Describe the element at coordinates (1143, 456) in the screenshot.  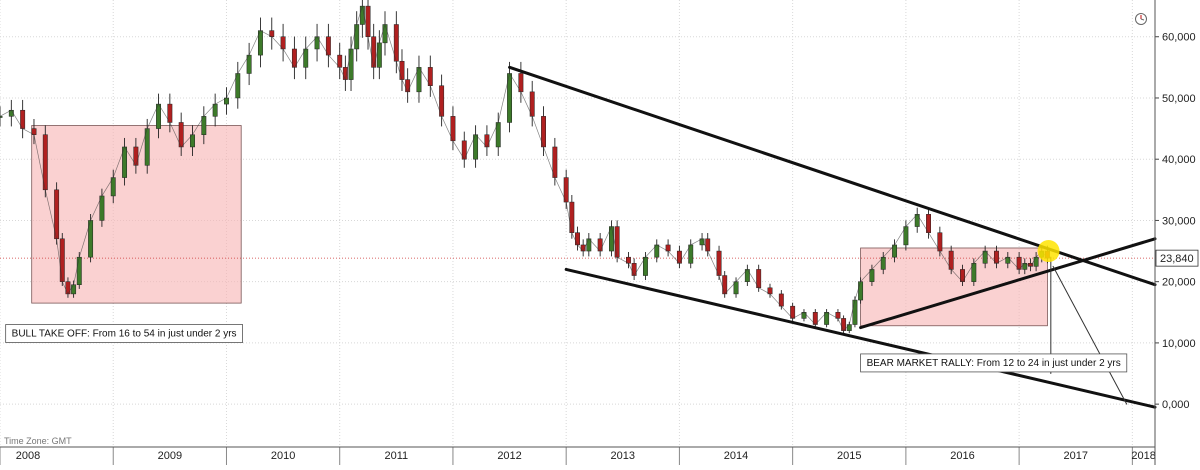
I see `x-tick-label: 2018` at that location.